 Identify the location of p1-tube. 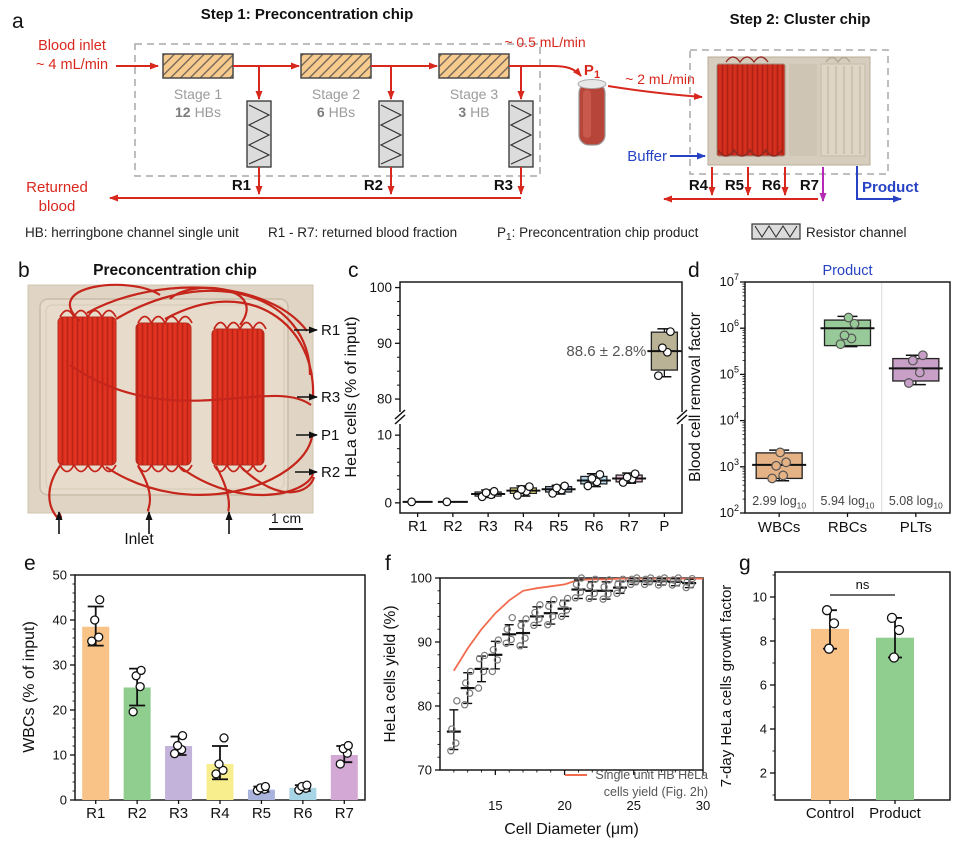
(592, 112).